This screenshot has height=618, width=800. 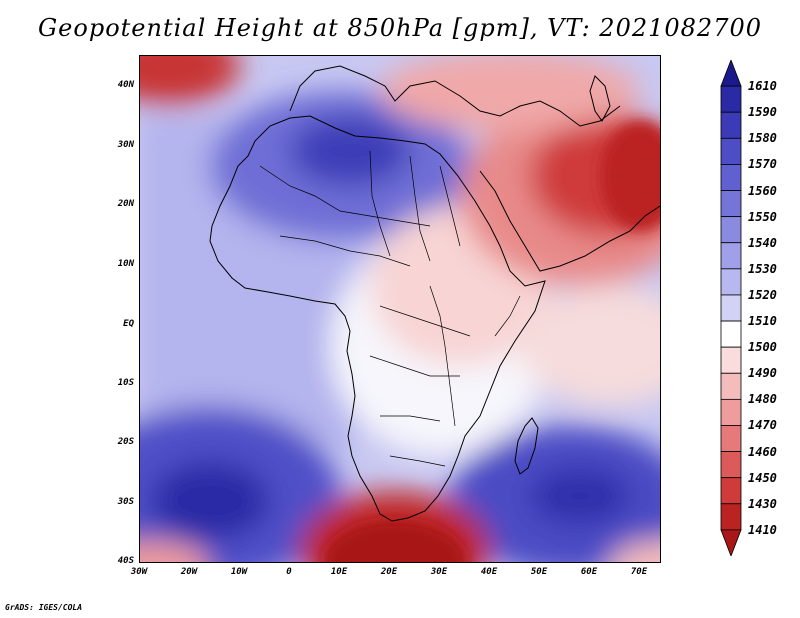 I want to click on field-mediterranean, so click(x=510, y=93).